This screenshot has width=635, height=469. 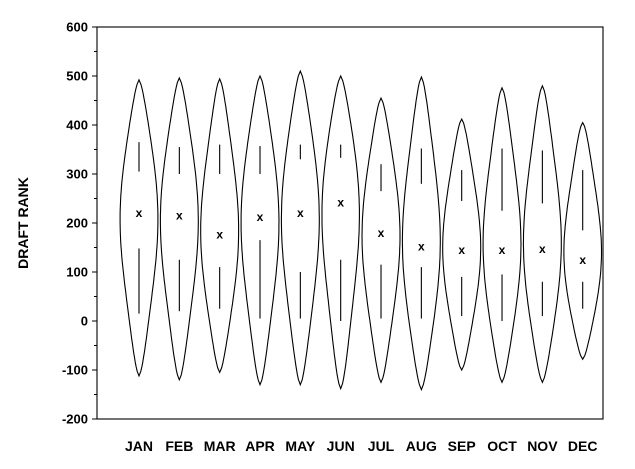 What do you see at coordinates (179, 229) in the screenshot?
I see `violin-feb` at bounding box center [179, 229].